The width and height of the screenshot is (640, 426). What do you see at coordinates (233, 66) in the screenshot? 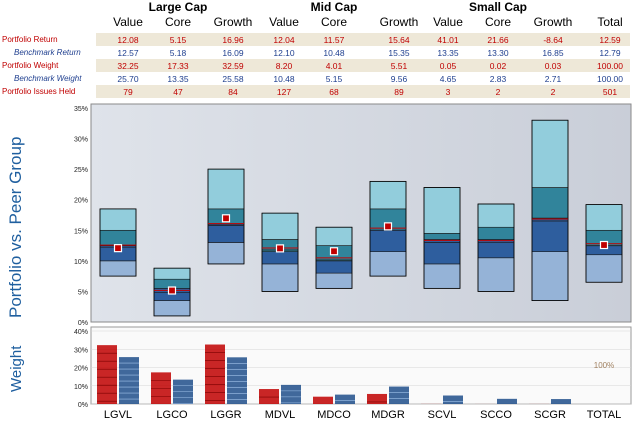
I see `table-cell: 32.59` at bounding box center [233, 66].